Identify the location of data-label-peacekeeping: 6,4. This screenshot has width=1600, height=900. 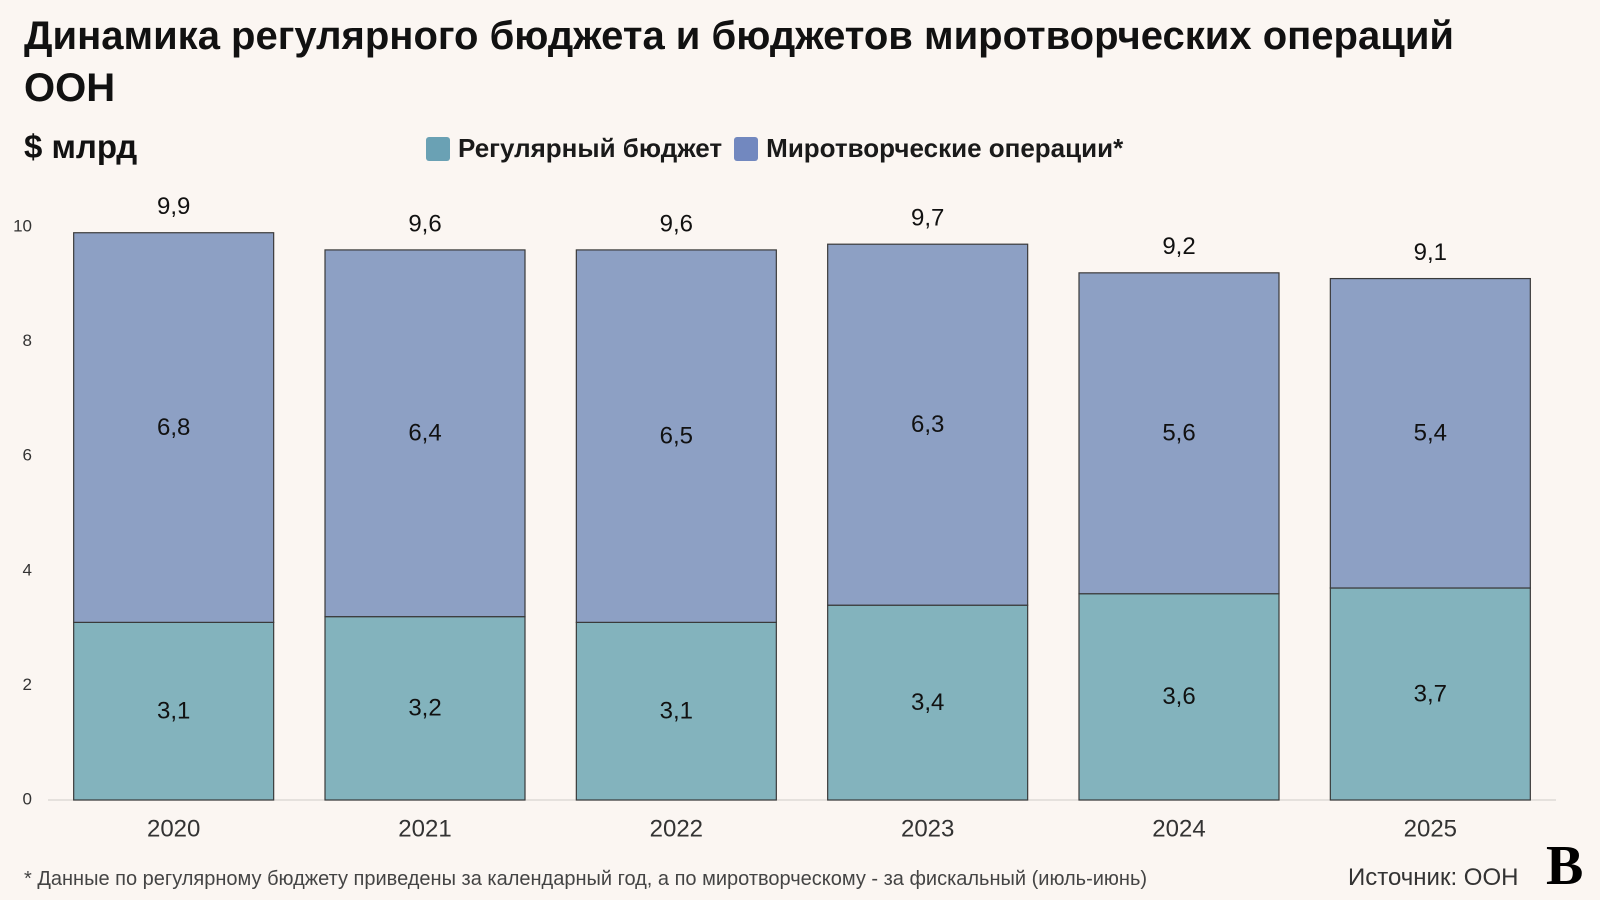
(424, 433).